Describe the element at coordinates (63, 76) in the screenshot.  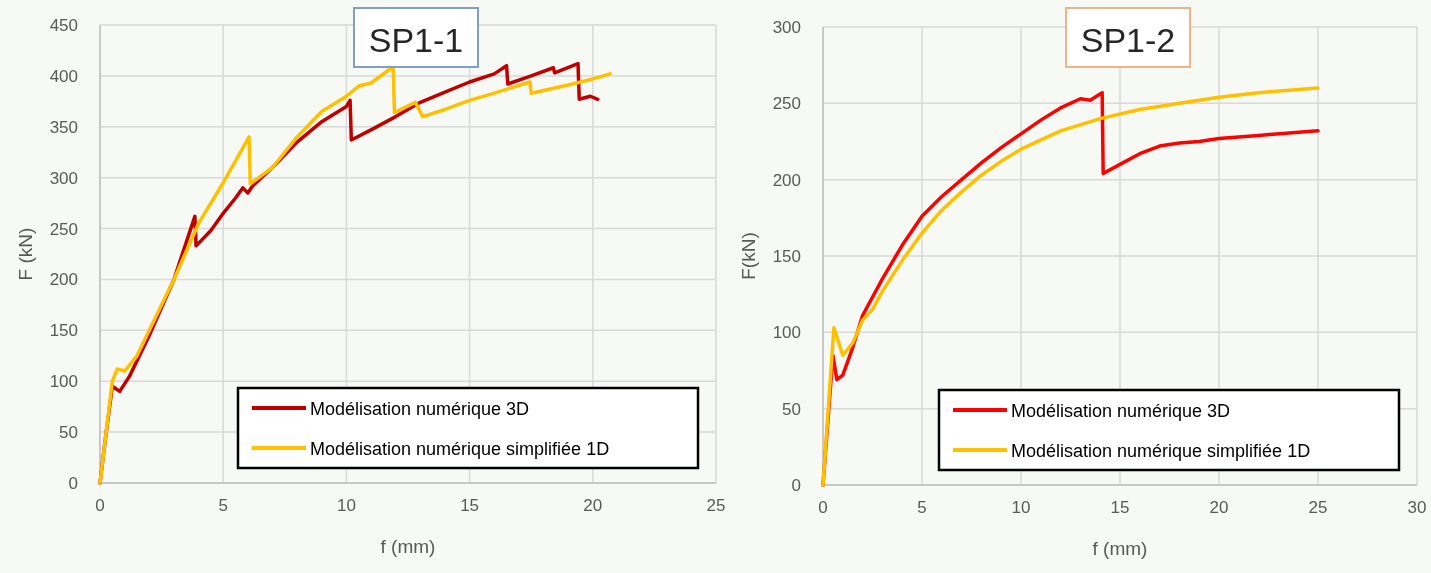
I see `y-tick-label: 400` at that location.